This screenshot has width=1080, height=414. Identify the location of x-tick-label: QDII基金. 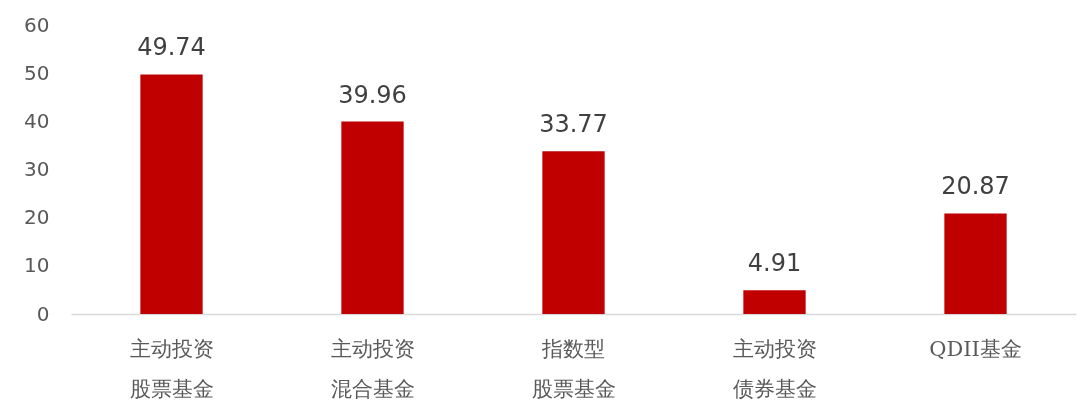
(975, 348).